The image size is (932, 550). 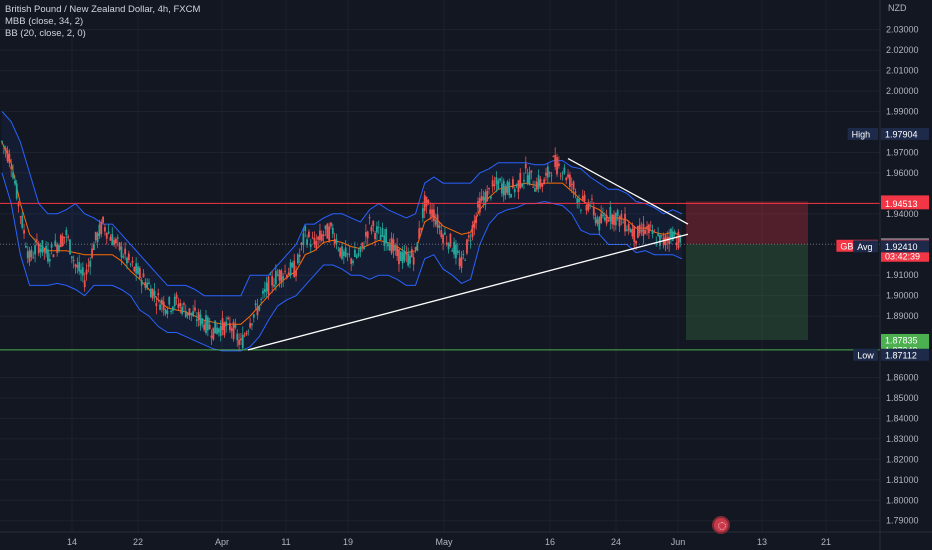 I want to click on rising-support-trendline, so click(x=468, y=292).